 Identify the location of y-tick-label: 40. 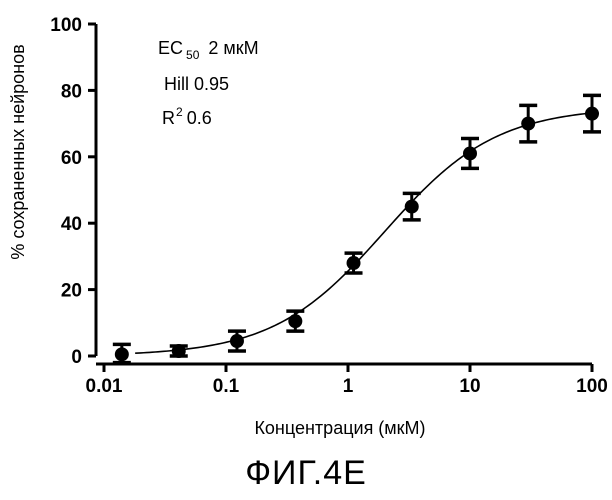
(71, 224).